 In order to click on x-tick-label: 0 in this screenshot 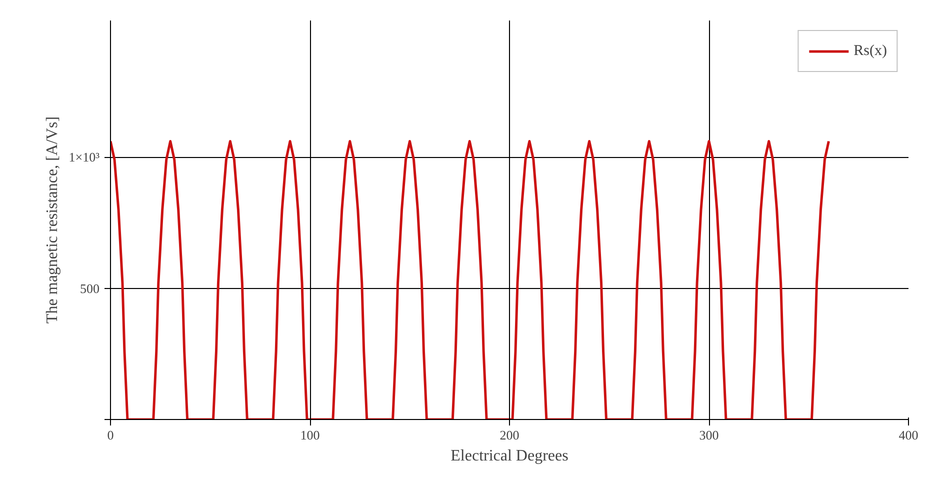, I will do `click(110, 435)`.